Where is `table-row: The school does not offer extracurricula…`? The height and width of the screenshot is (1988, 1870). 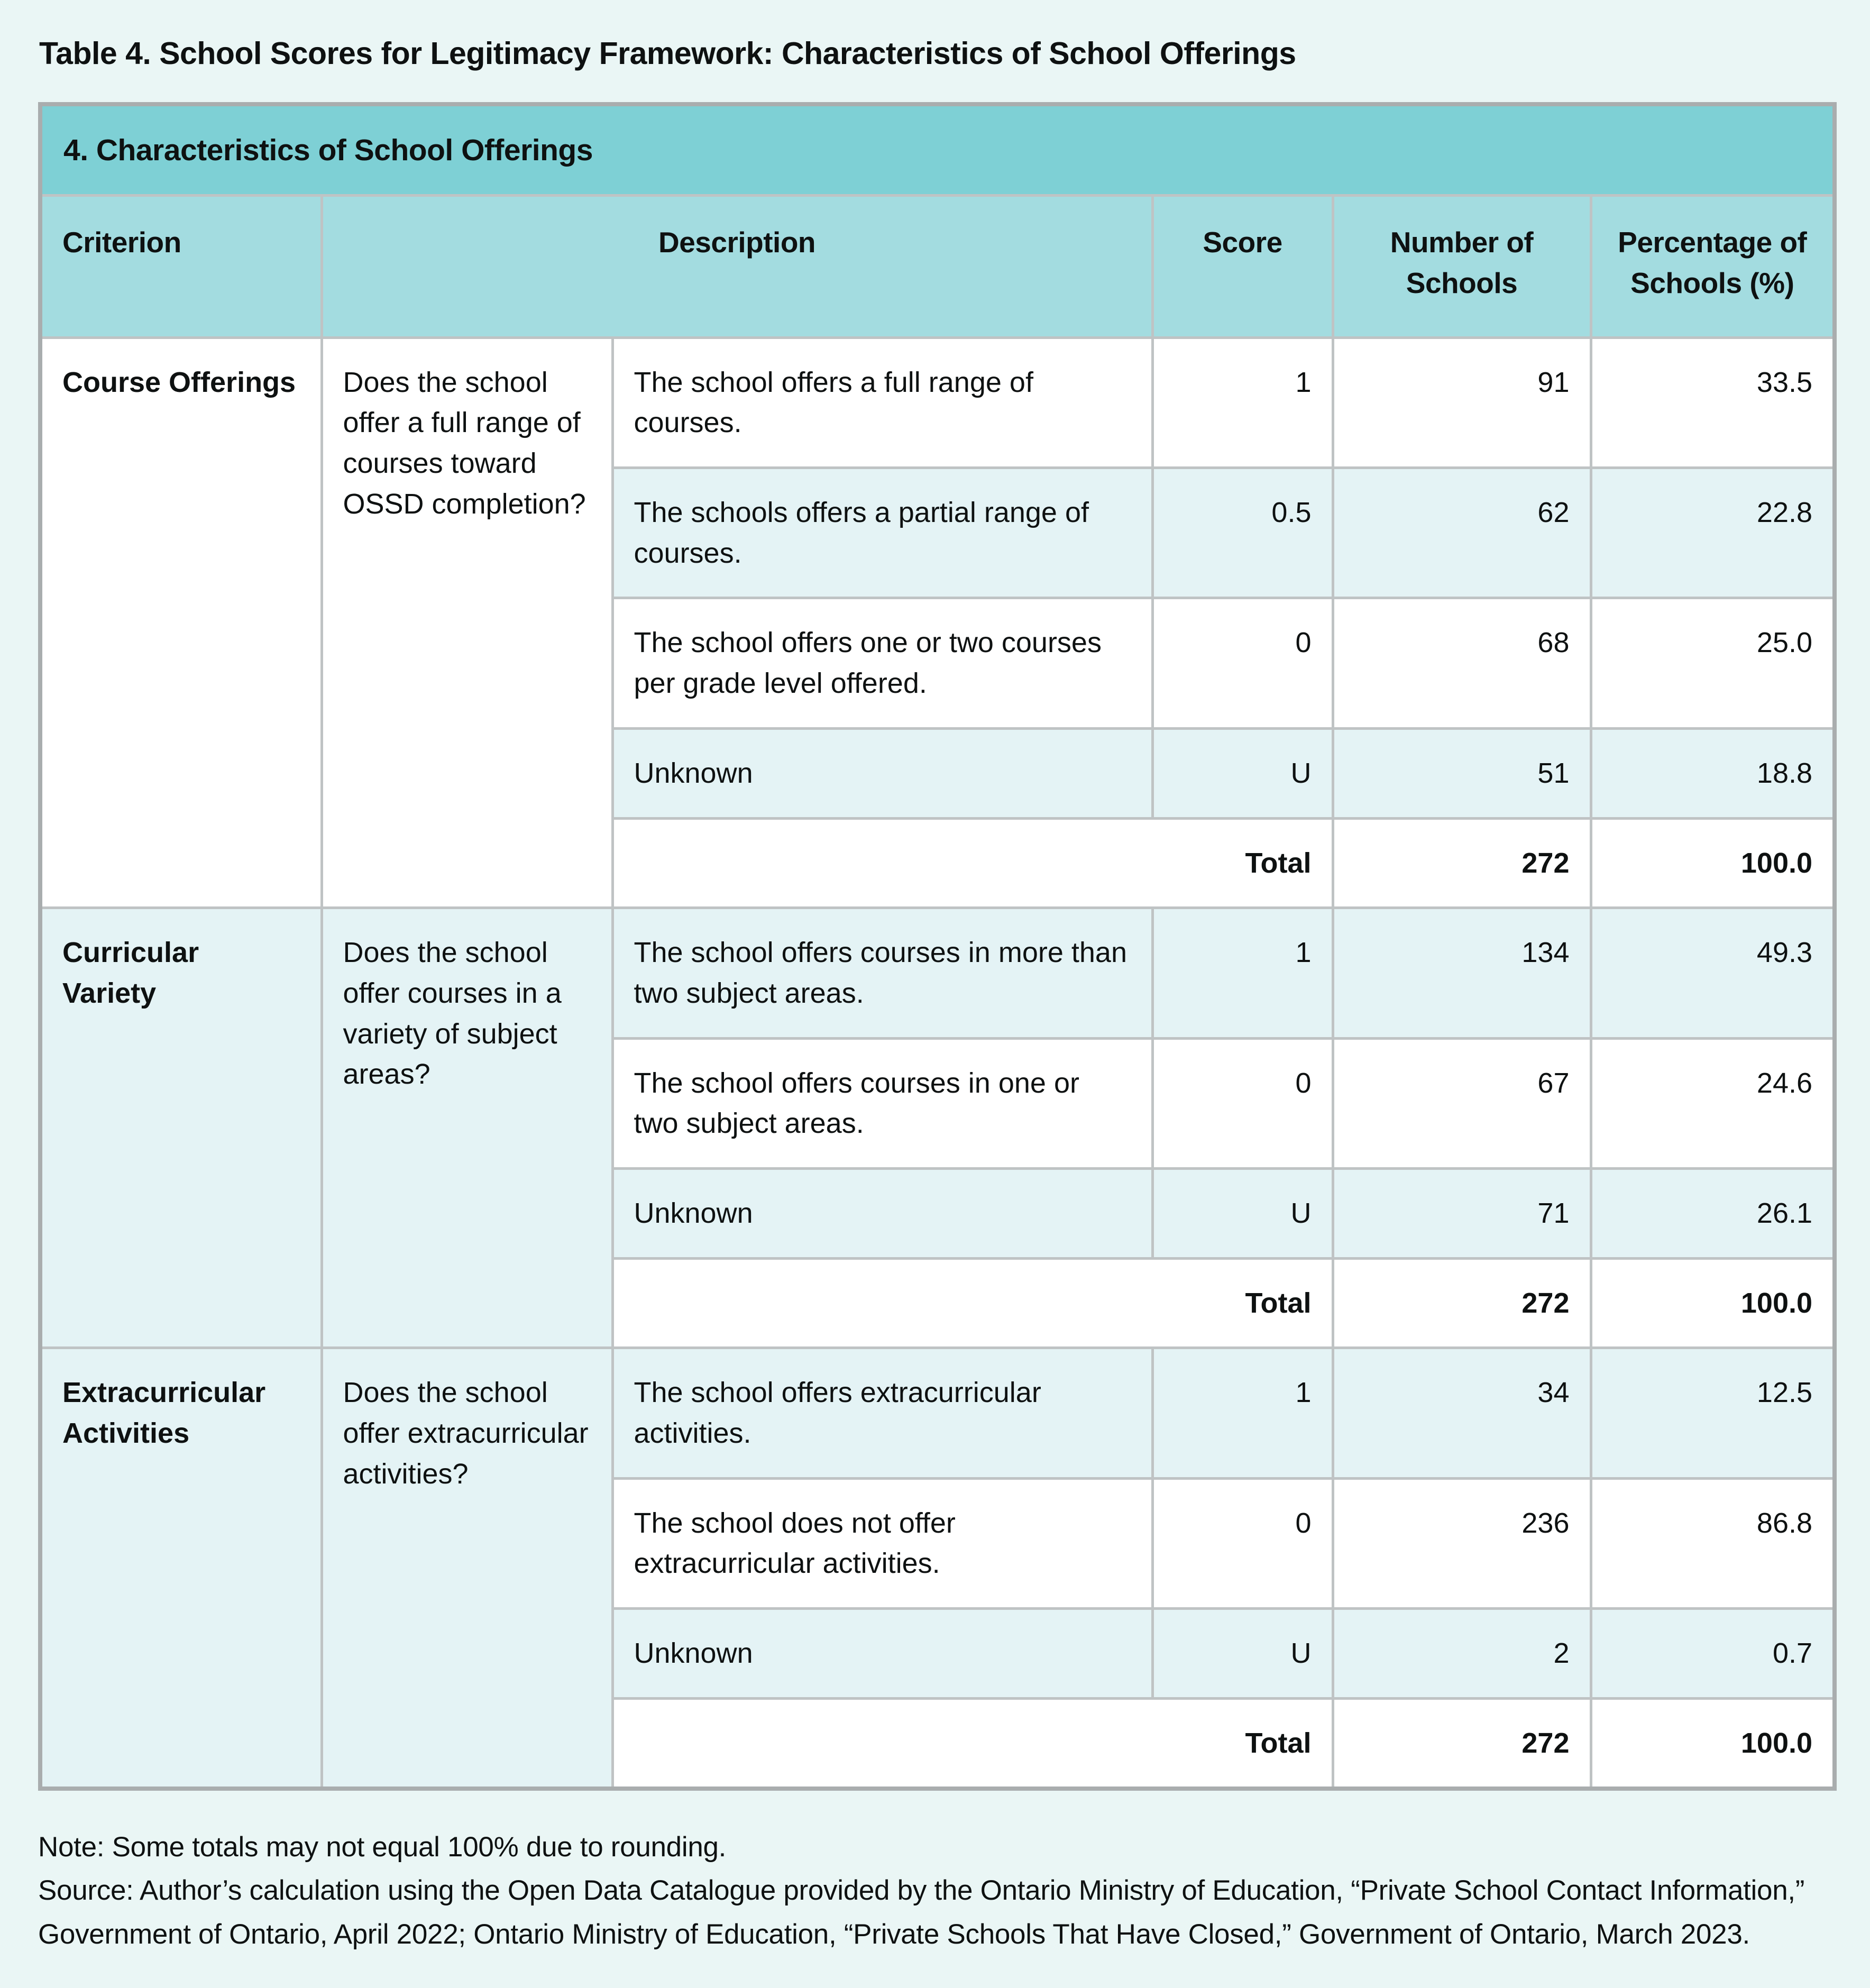 table-row: The school does not offer extracurricula… is located at coordinates (938, 1543).